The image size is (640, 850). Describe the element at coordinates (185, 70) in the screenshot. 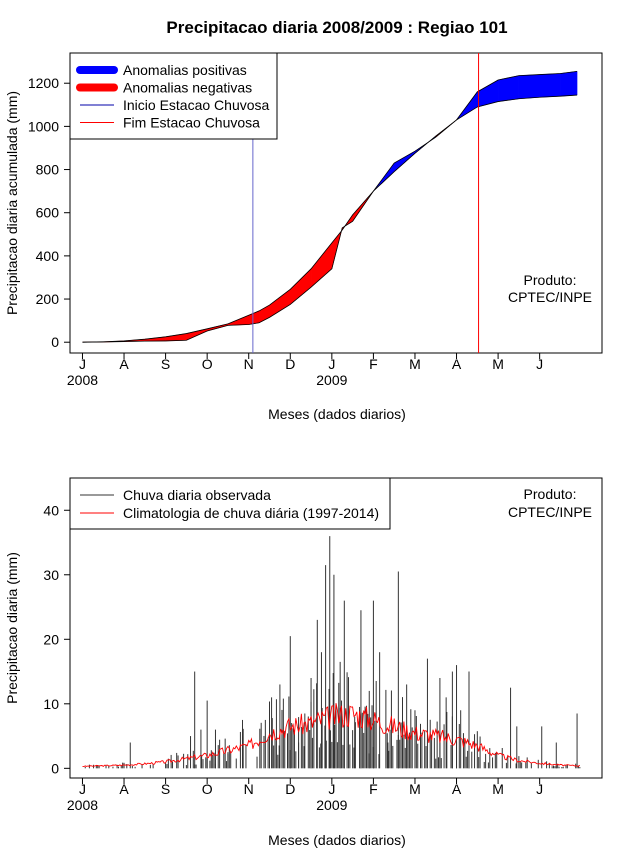

I see `legend-label: Anomalias positivas` at that location.